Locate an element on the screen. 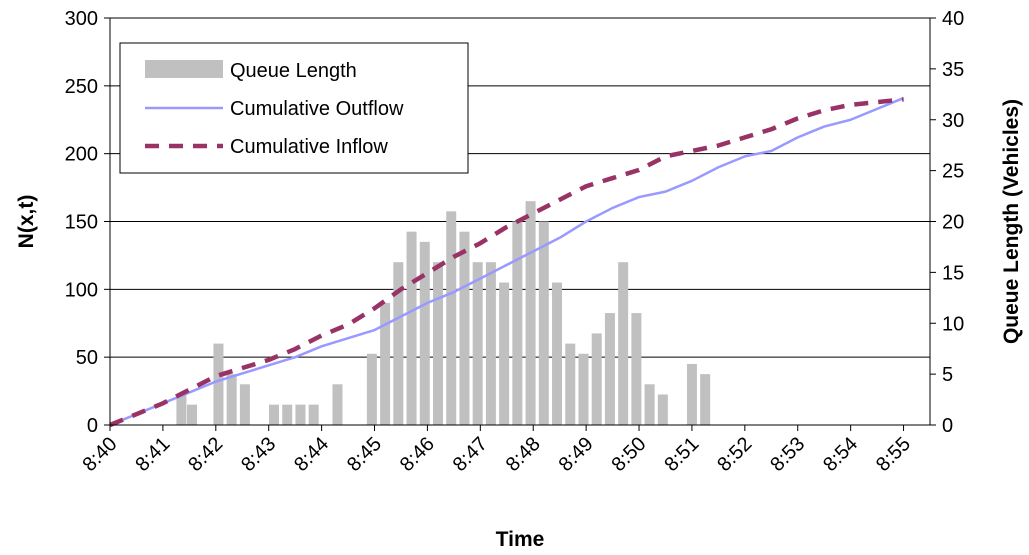  x-tick-label: 8:52 is located at coordinates (734, 454).